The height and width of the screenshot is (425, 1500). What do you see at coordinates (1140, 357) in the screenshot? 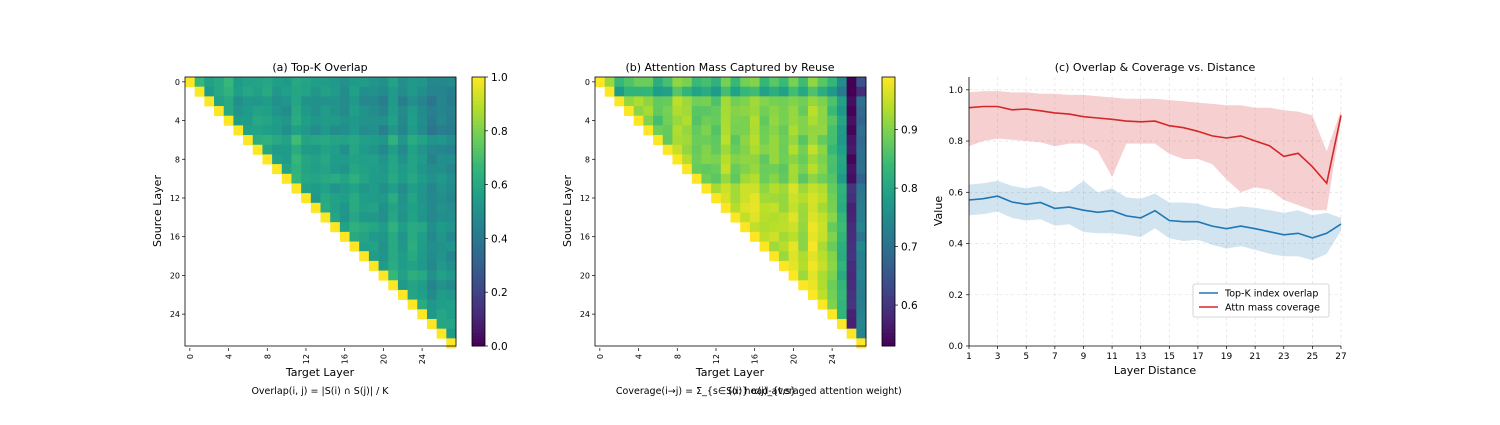
I see `panel-c-xtick-label: 13` at bounding box center [1140, 357].